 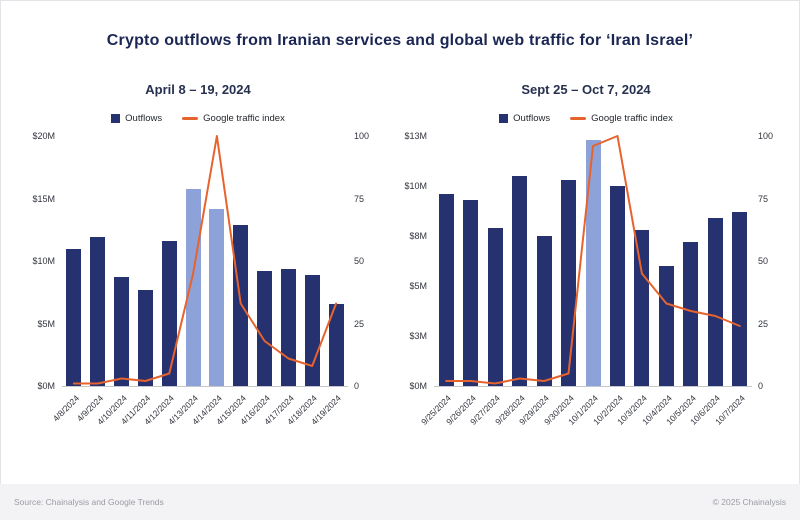 I want to click on legend-april: Outflows Google traffic index, so click(x=198, y=118).